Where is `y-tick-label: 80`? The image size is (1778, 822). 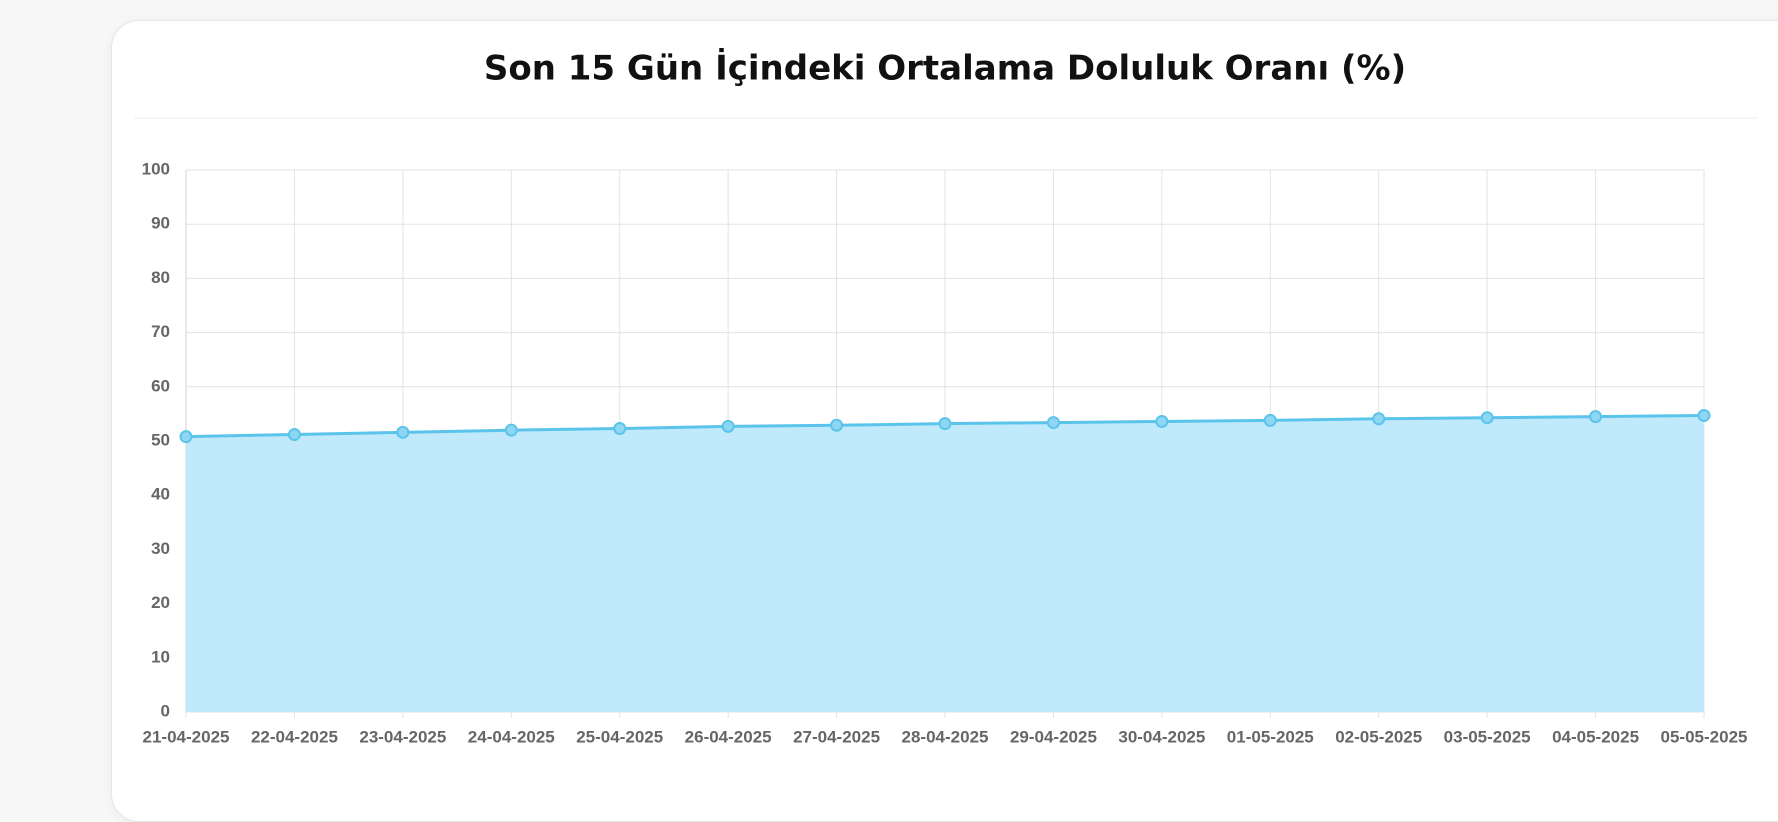 y-tick-label: 80 is located at coordinates (160, 277).